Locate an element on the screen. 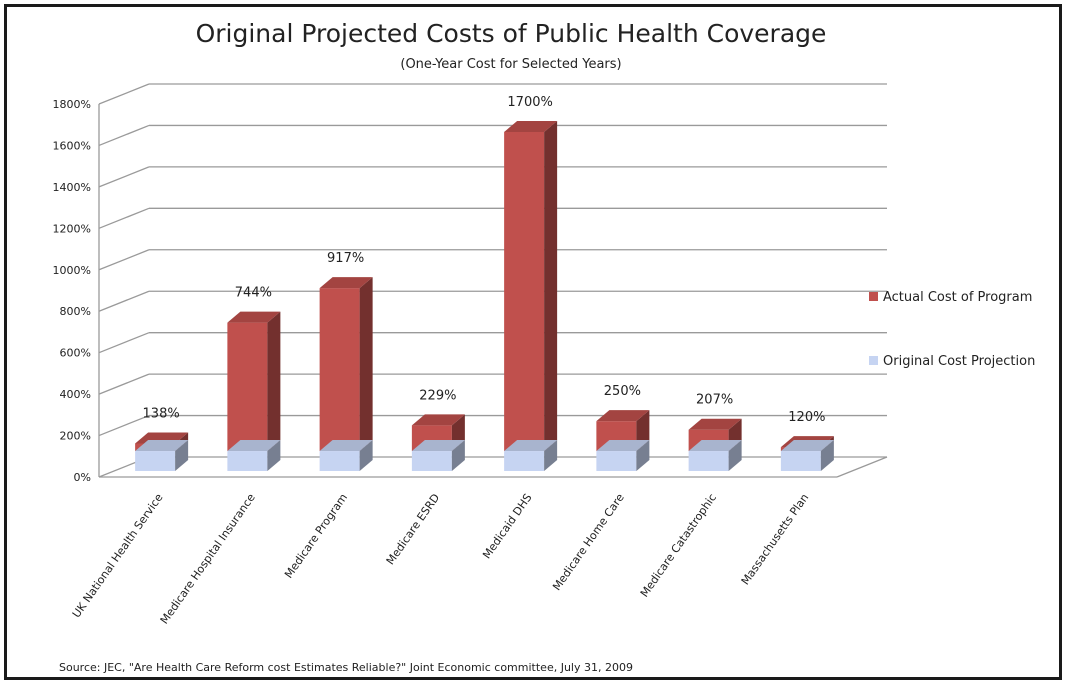 This screenshot has width=1072, height=687. y-tick-label: 1800% is located at coordinates (72, 104).